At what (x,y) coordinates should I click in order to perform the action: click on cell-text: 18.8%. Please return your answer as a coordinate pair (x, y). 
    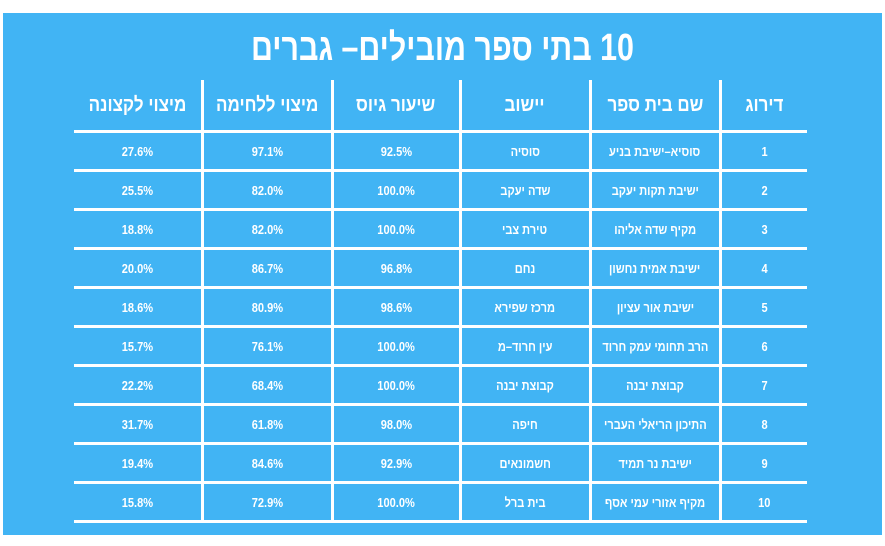
    Looking at the image, I should click on (137, 229).